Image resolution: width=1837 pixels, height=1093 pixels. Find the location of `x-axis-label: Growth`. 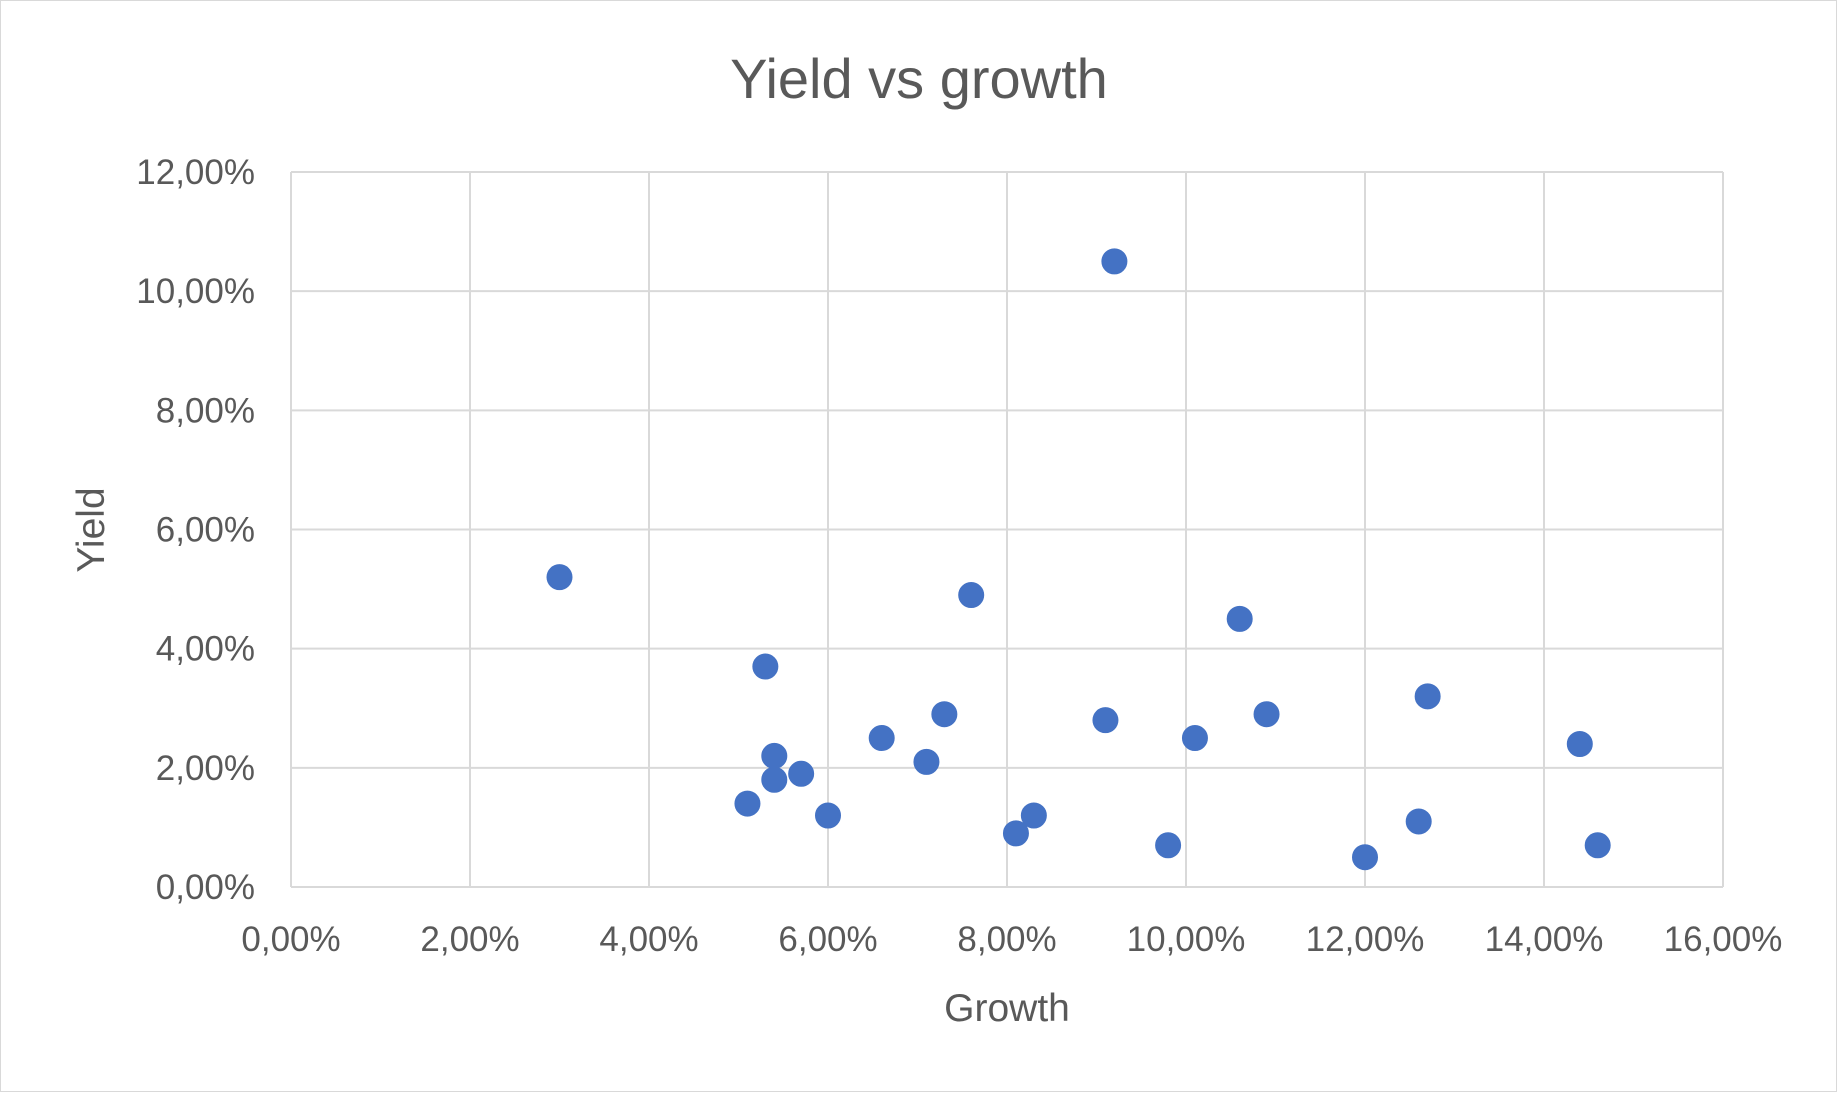

x-axis-label: Growth is located at coordinates (1007, 1008).